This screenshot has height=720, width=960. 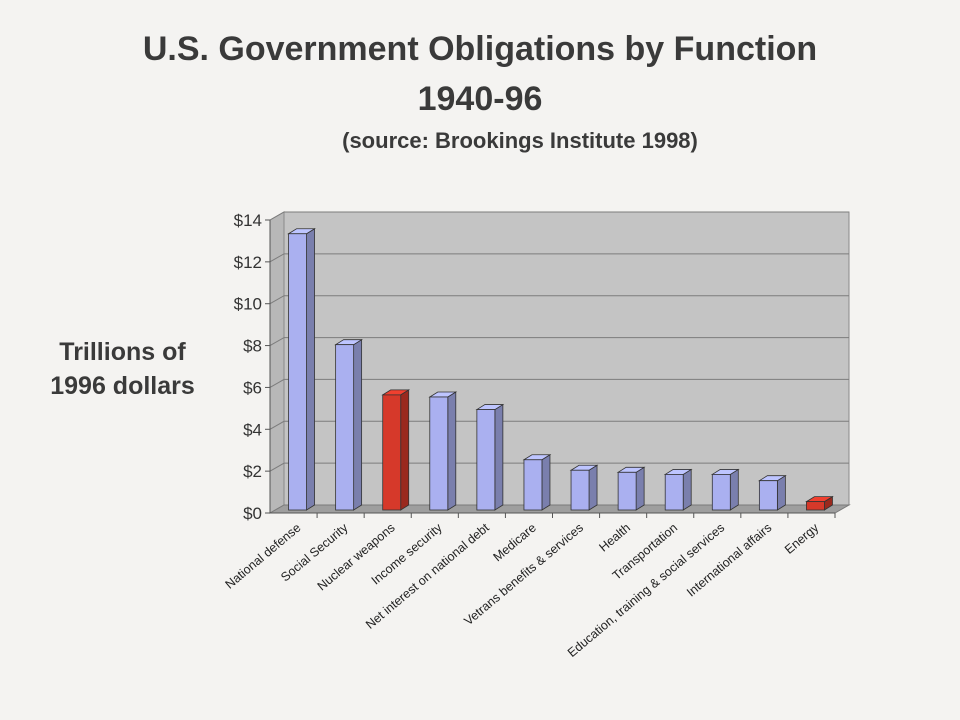 What do you see at coordinates (248, 304) in the screenshot?
I see `y-tick-label: $10` at bounding box center [248, 304].